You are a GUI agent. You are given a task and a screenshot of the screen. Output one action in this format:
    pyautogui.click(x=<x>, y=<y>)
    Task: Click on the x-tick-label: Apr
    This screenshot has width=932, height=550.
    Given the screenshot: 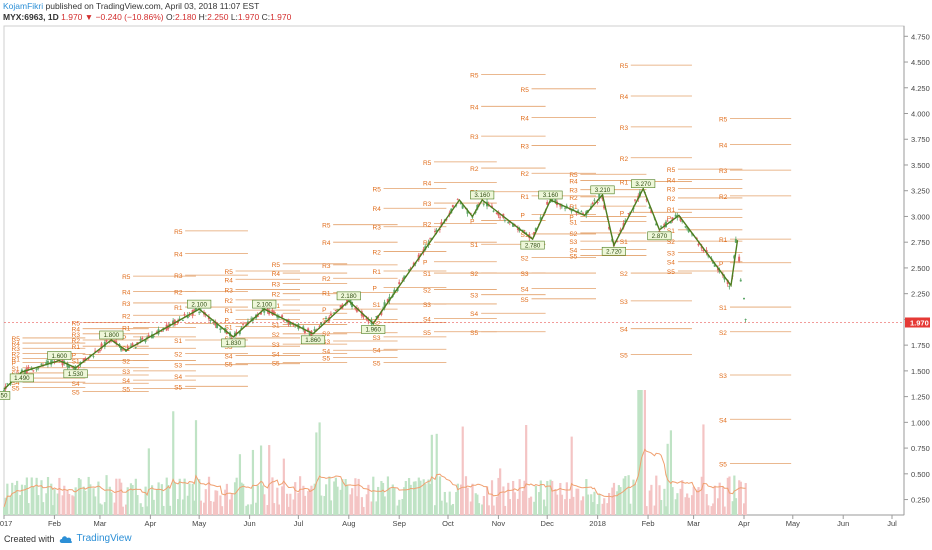 What is the action you would take?
    pyautogui.click(x=151, y=523)
    